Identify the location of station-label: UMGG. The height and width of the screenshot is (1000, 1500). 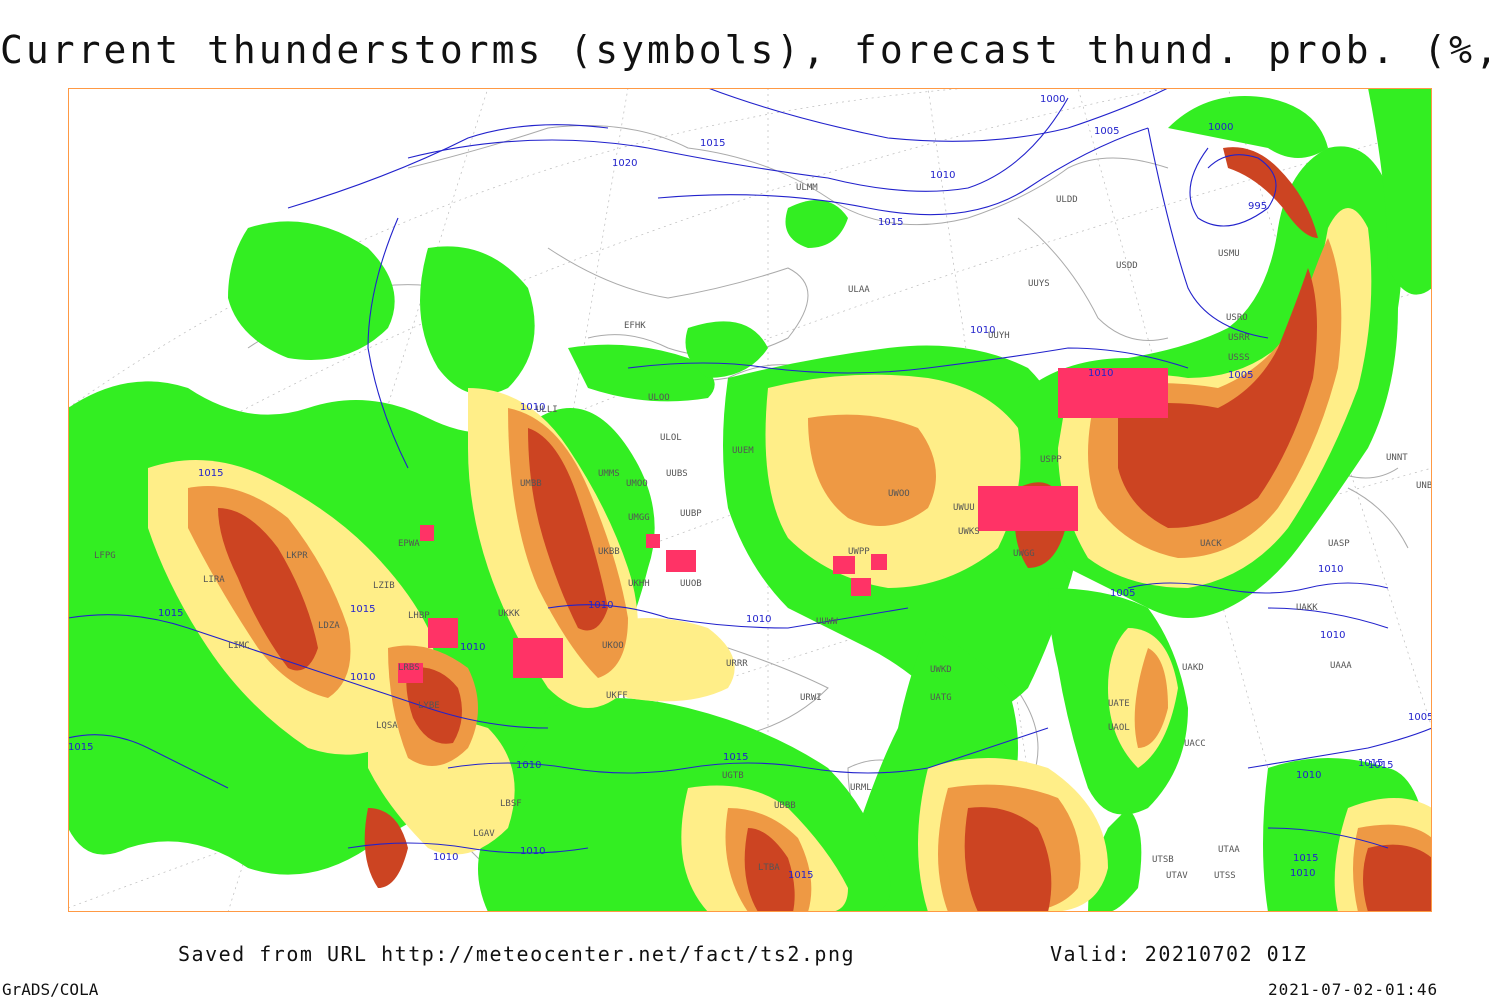
(639, 518).